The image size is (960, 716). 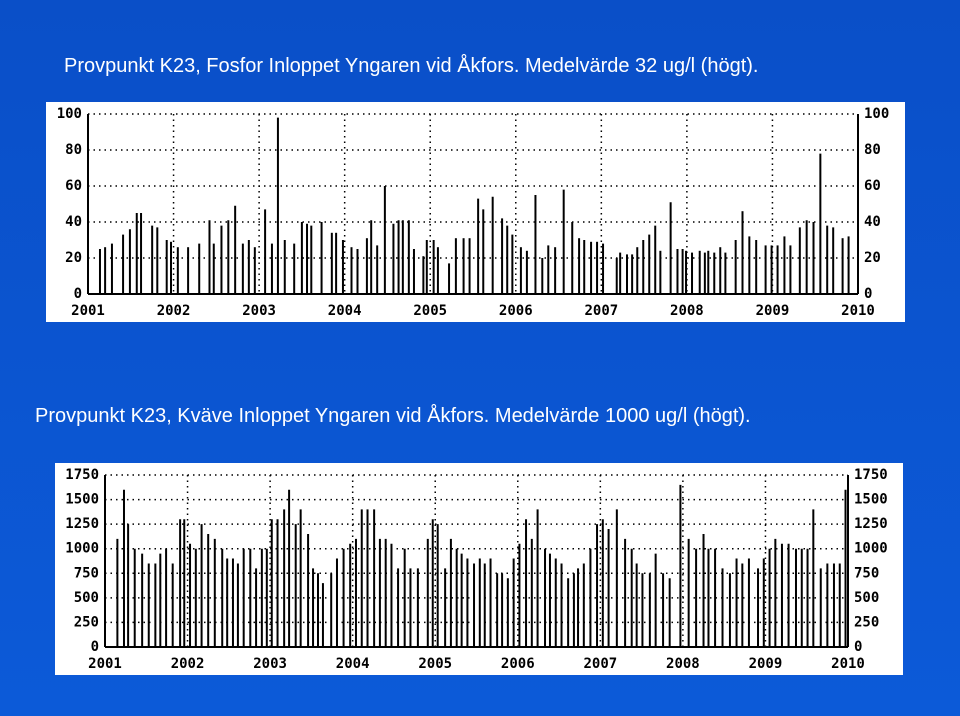 What do you see at coordinates (86, 573) in the screenshot?
I see `y-tick-label: 750` at bounding box center [86, 573].